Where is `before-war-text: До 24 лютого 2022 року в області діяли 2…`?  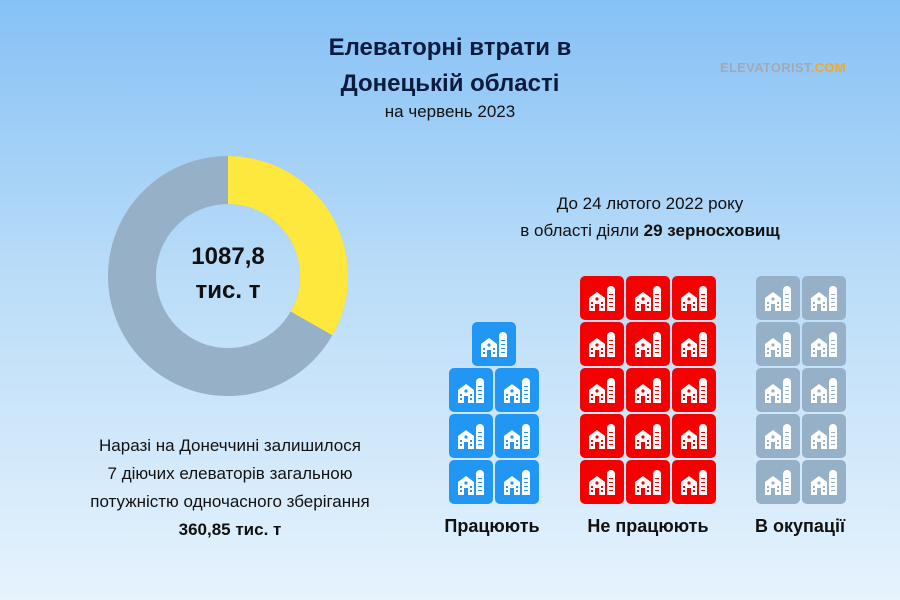
before-war-text: До 24 лютого 2022 року в області діяли 2… is located at coordinates (650, 217).